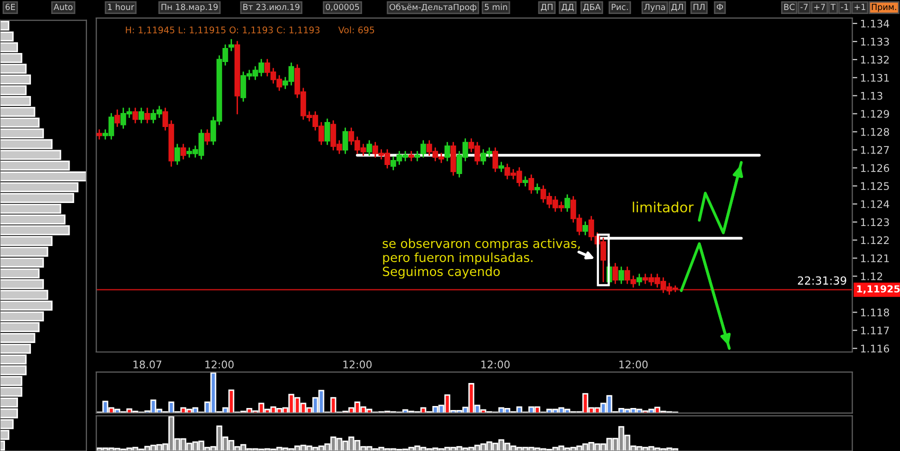  I want to click on text: Рис., so click(620, 7).